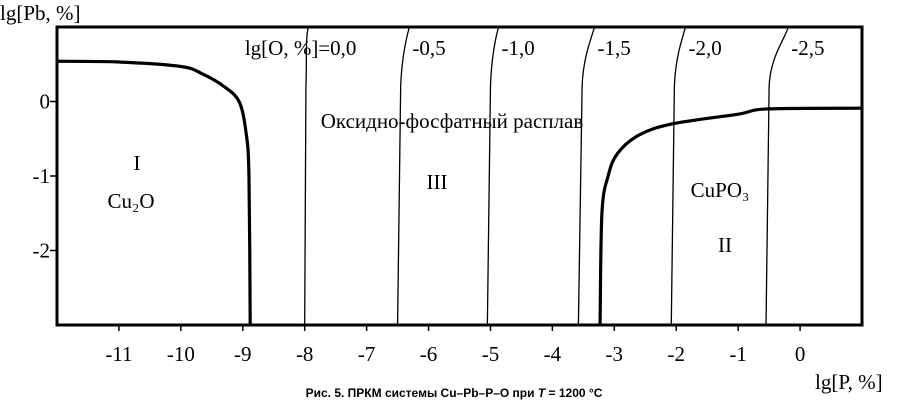 This screenshot has width=908, height=403. Describe the element at coordinates (800, 354) in the screenshot. I see `x-tick-label: 0` at that location.